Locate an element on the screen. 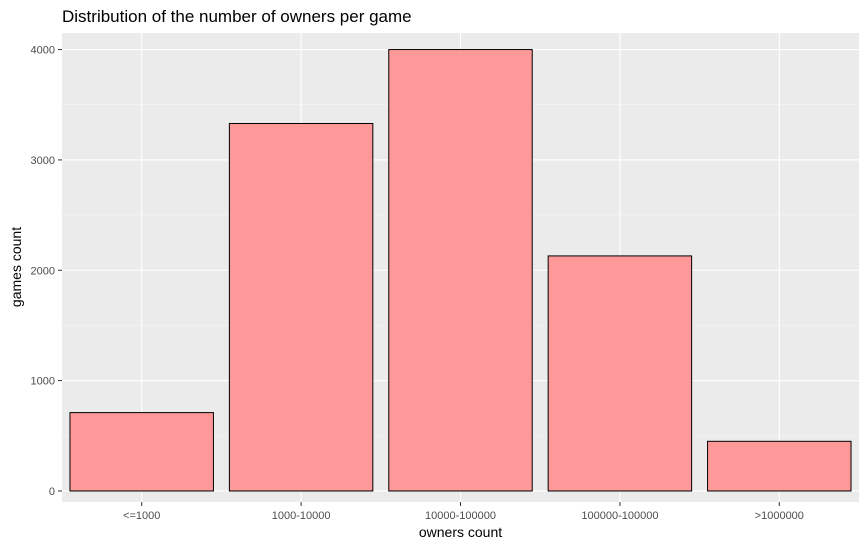 Image resolution: width=865 pixels, height=547 pixels. y-axis: 0 1000 2000 3000 4000 is located at coordinates (46, 271).